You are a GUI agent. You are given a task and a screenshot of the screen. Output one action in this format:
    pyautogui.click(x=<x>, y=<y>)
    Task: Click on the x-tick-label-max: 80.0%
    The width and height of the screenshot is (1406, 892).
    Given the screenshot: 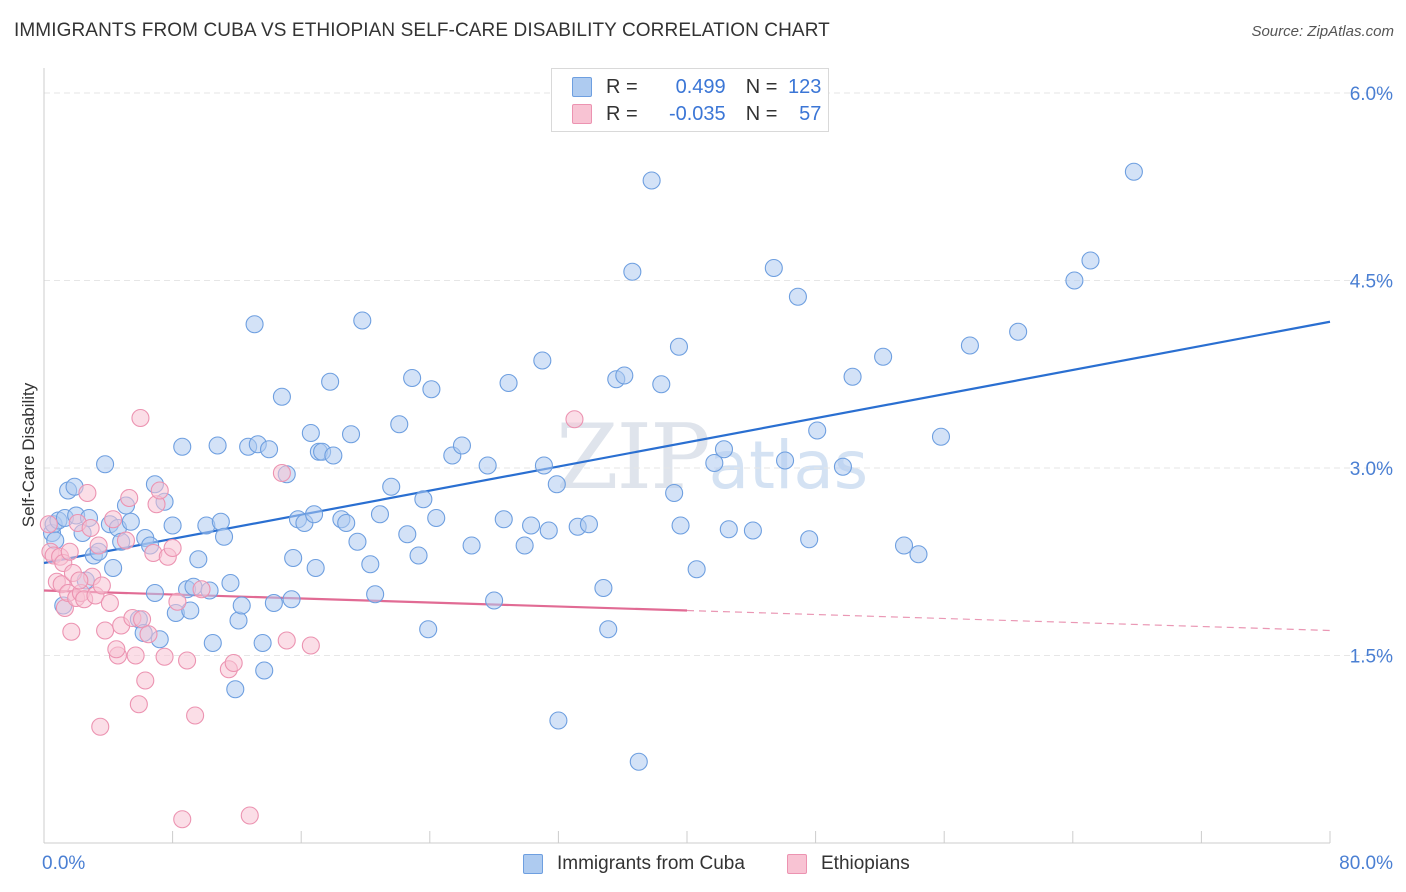 What is the action you would take?
    pyautogui.click(x=1366, y=863)
    